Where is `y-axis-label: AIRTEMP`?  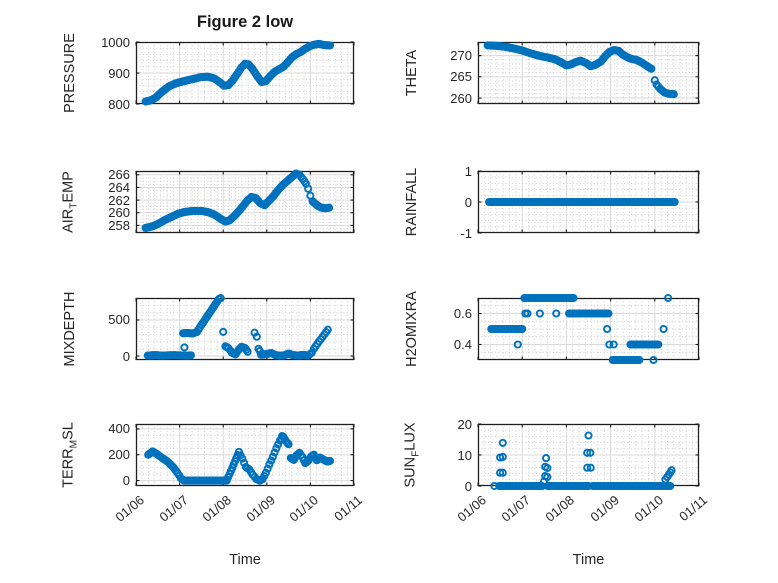 y-axis-label: AIRTEMP is located at coordinates (70, 202).